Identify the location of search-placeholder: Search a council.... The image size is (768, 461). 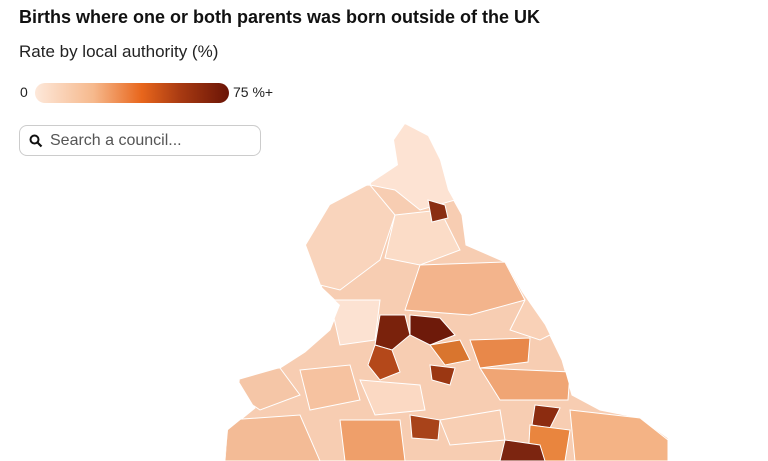
(116, 140).